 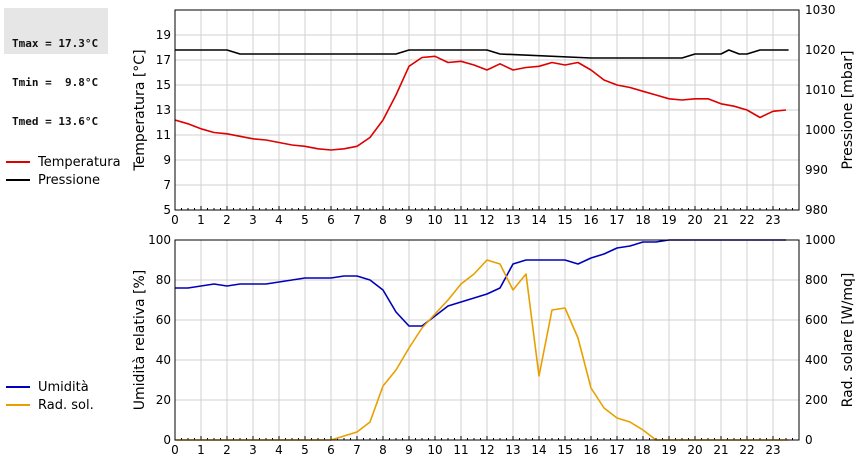 I want to click on bottom-x-tick-label: 18, so click(x=642, y=450).